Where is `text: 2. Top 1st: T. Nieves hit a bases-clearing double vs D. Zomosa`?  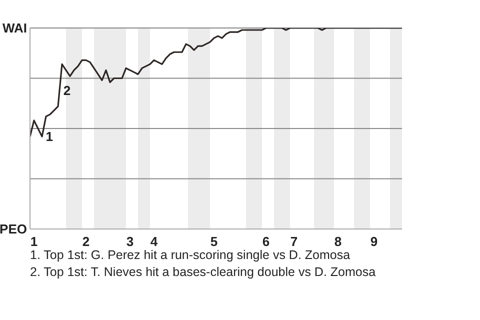
text: 2. Top 1st: T. Nieves hit a bases-clearing double vs D. Zomosa is located at coordinates (203, 272).